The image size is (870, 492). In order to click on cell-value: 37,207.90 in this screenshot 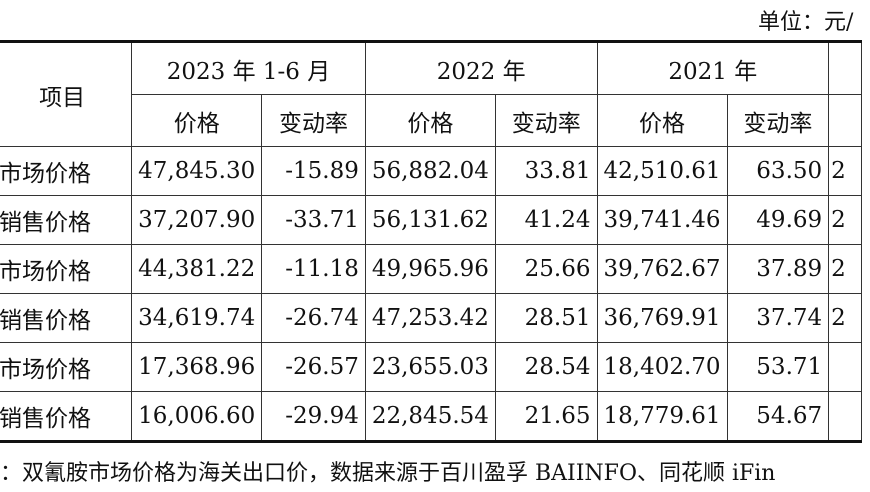, I will do `click(197, 220)`.